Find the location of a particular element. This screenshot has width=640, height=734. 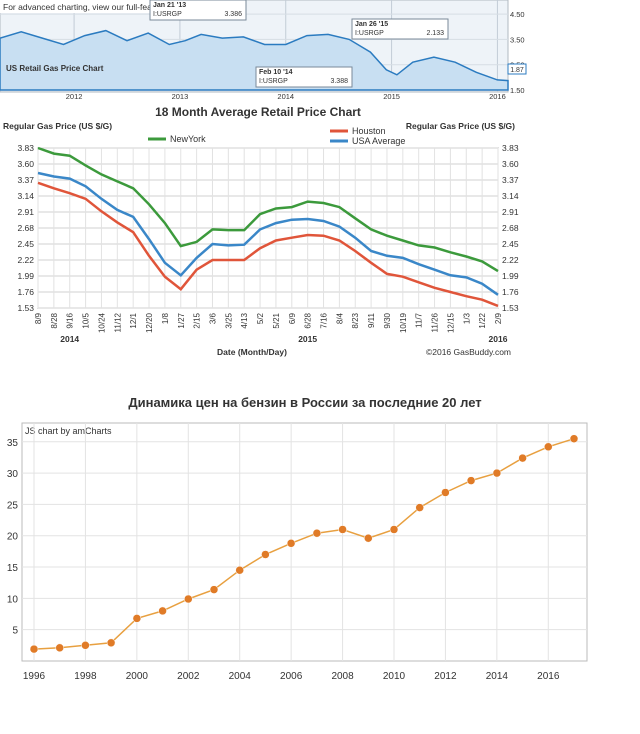

c3-credit: JS chart by amCharts is located at coordinates (68, 431).